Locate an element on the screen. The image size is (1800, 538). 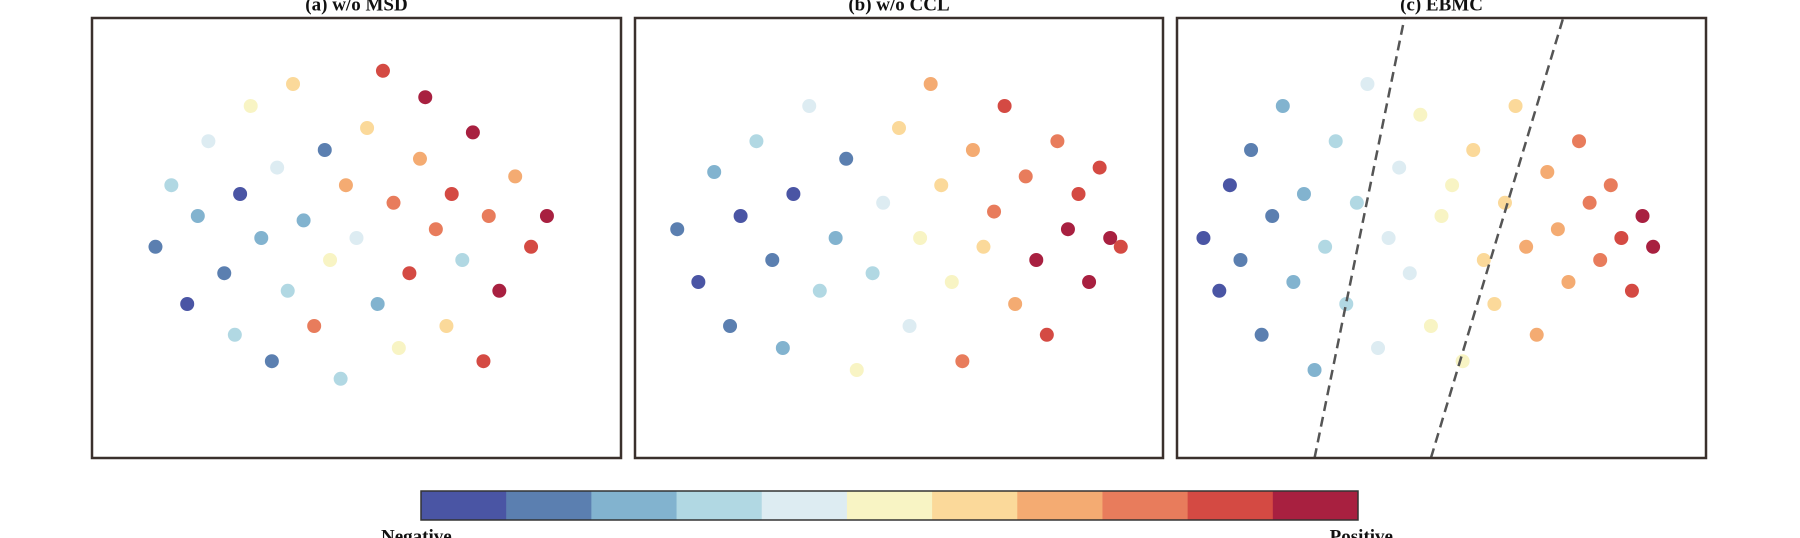
colorbar-frame is located at coordinates (889, 505).